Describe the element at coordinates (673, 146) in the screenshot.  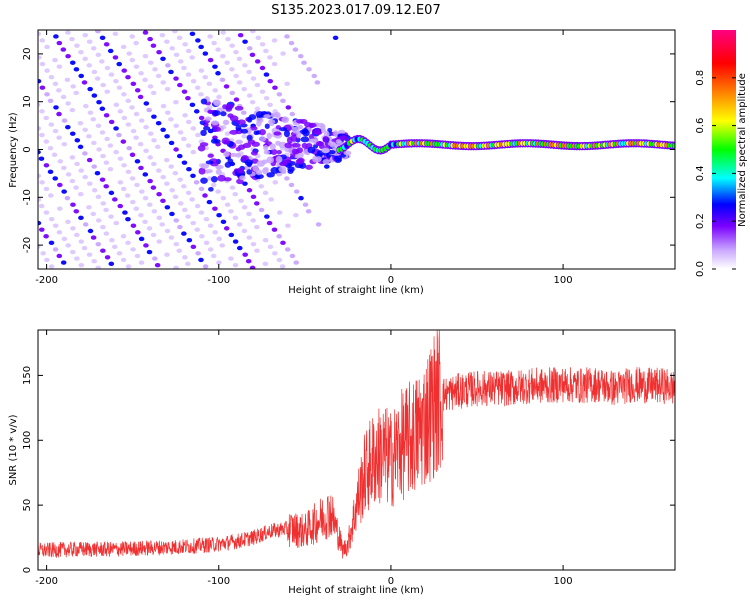
I see `tone-core` at that location.